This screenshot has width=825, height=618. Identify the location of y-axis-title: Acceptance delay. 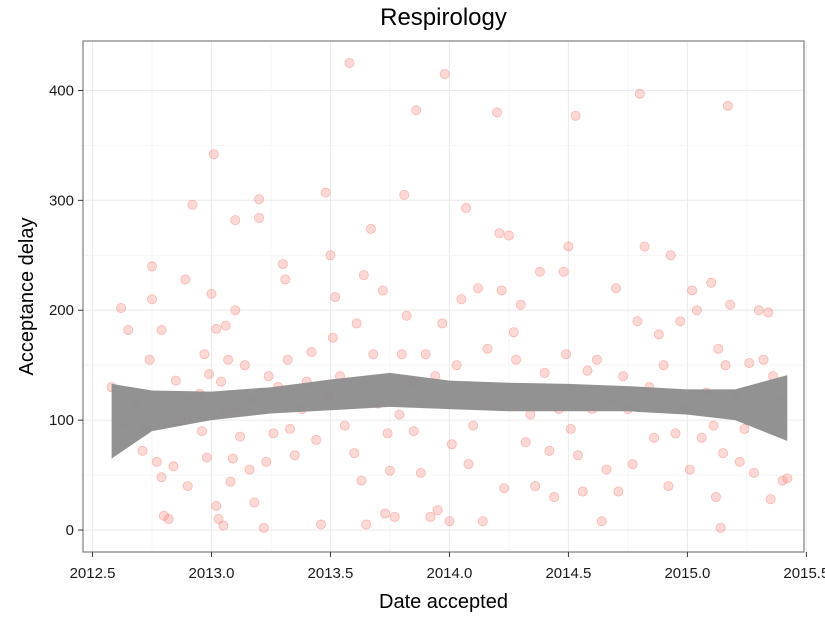
(27, 297).